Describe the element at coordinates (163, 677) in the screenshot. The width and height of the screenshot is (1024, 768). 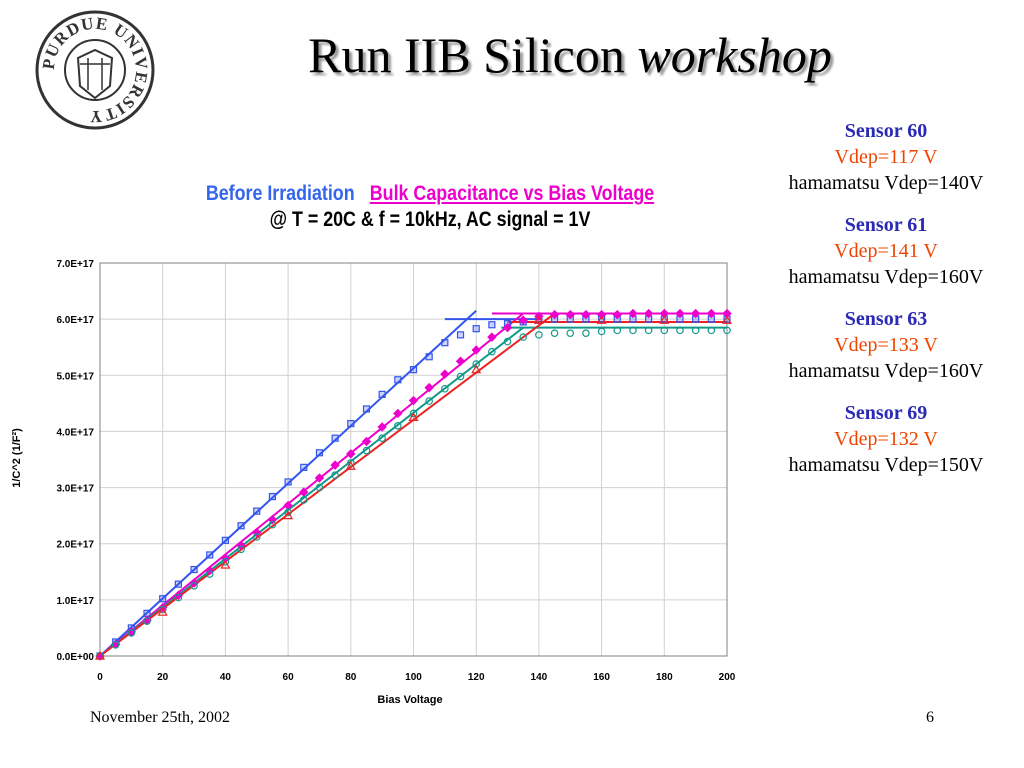
I see `x-tick-label: 20` at that location.